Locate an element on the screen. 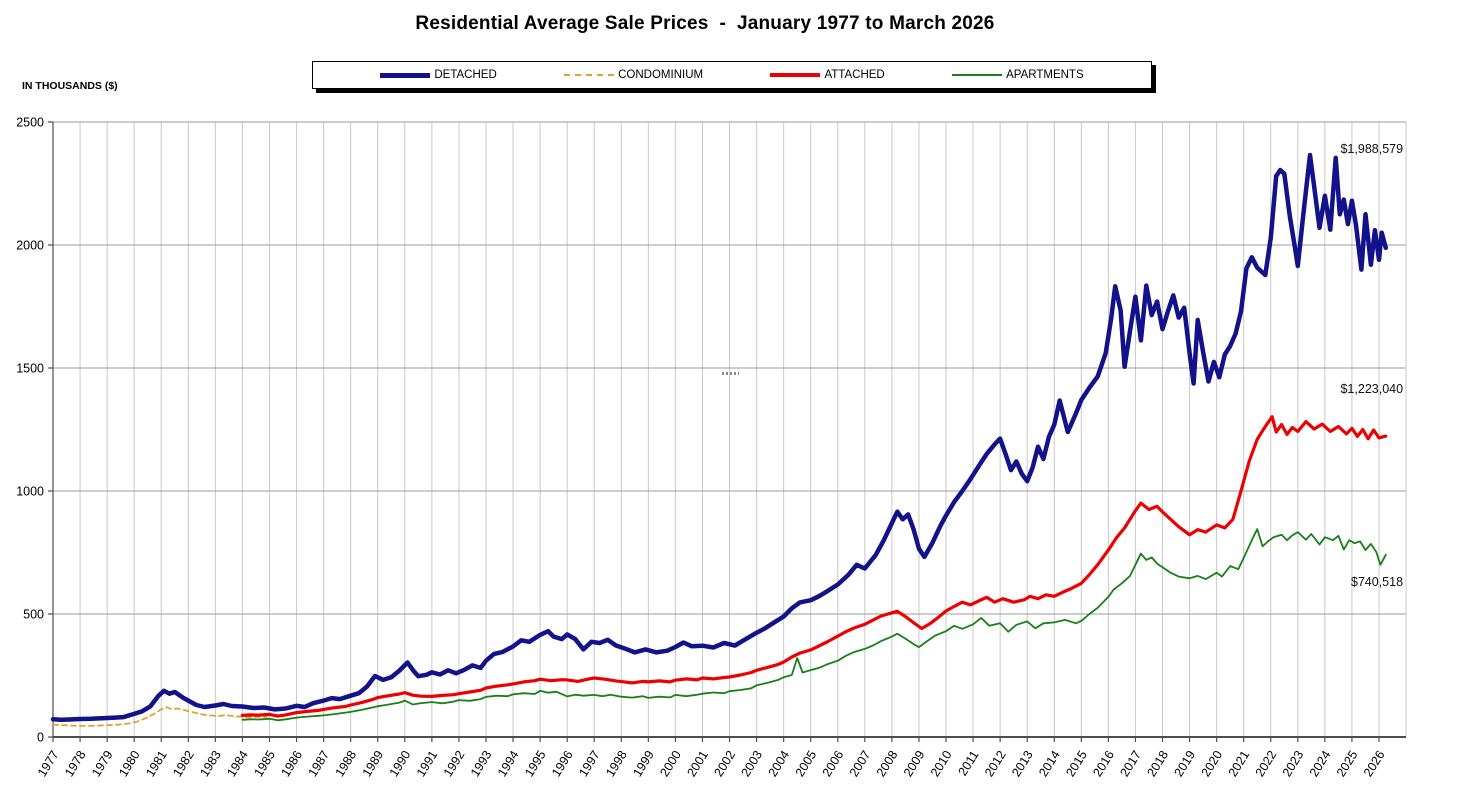 Image resolution: width=1458 pixels, height=800 pixels. legend-line-swatch-apartments-icon is located at coordinates (977, 75).